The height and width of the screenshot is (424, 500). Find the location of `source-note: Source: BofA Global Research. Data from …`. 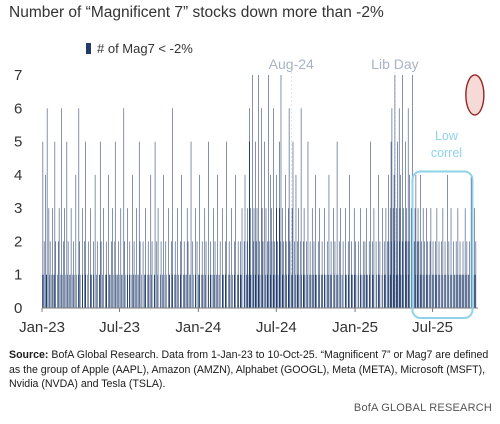

source-note: Source: BofA Global Research. Data from … is located at coordinates (251, 370).